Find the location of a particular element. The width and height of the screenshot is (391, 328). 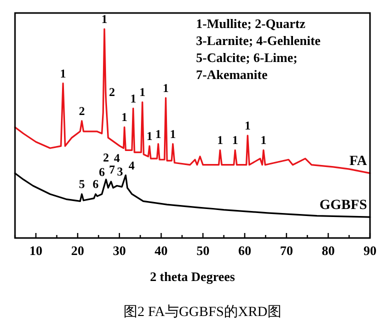

x-tick-label: 60 is located at coordinates (245, 250).